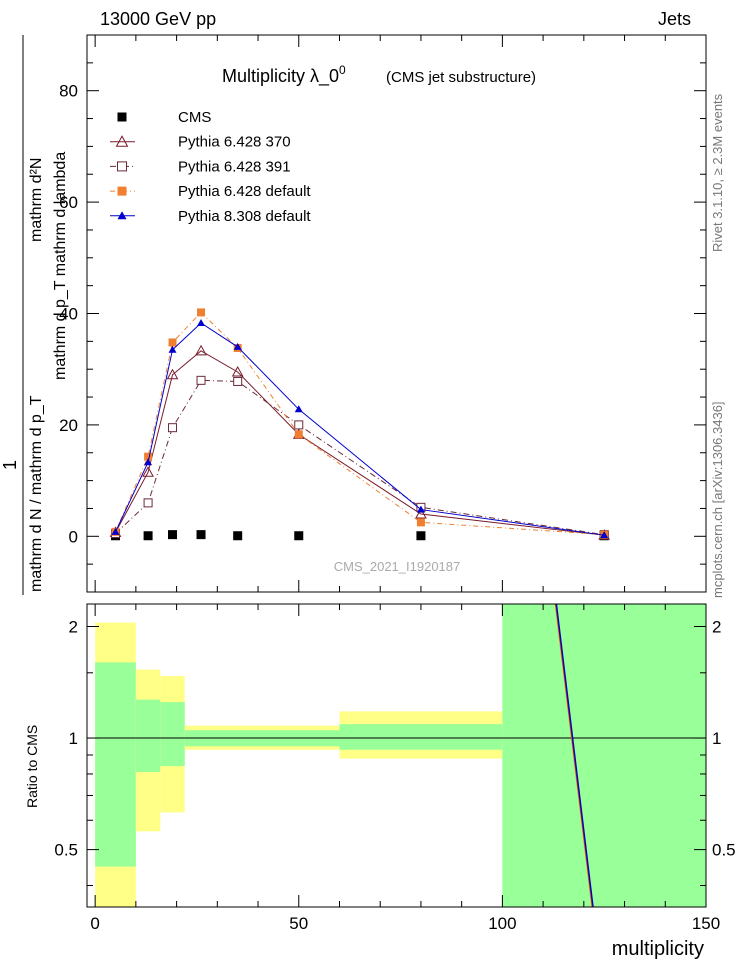 The image size is (746, 972). What do you see at coordinates (717, 172) in the screenshot?
I see `side-text-rivet: Rivet 3.1.10, ≥ 2.3M events` at bounding box center [717, 172].